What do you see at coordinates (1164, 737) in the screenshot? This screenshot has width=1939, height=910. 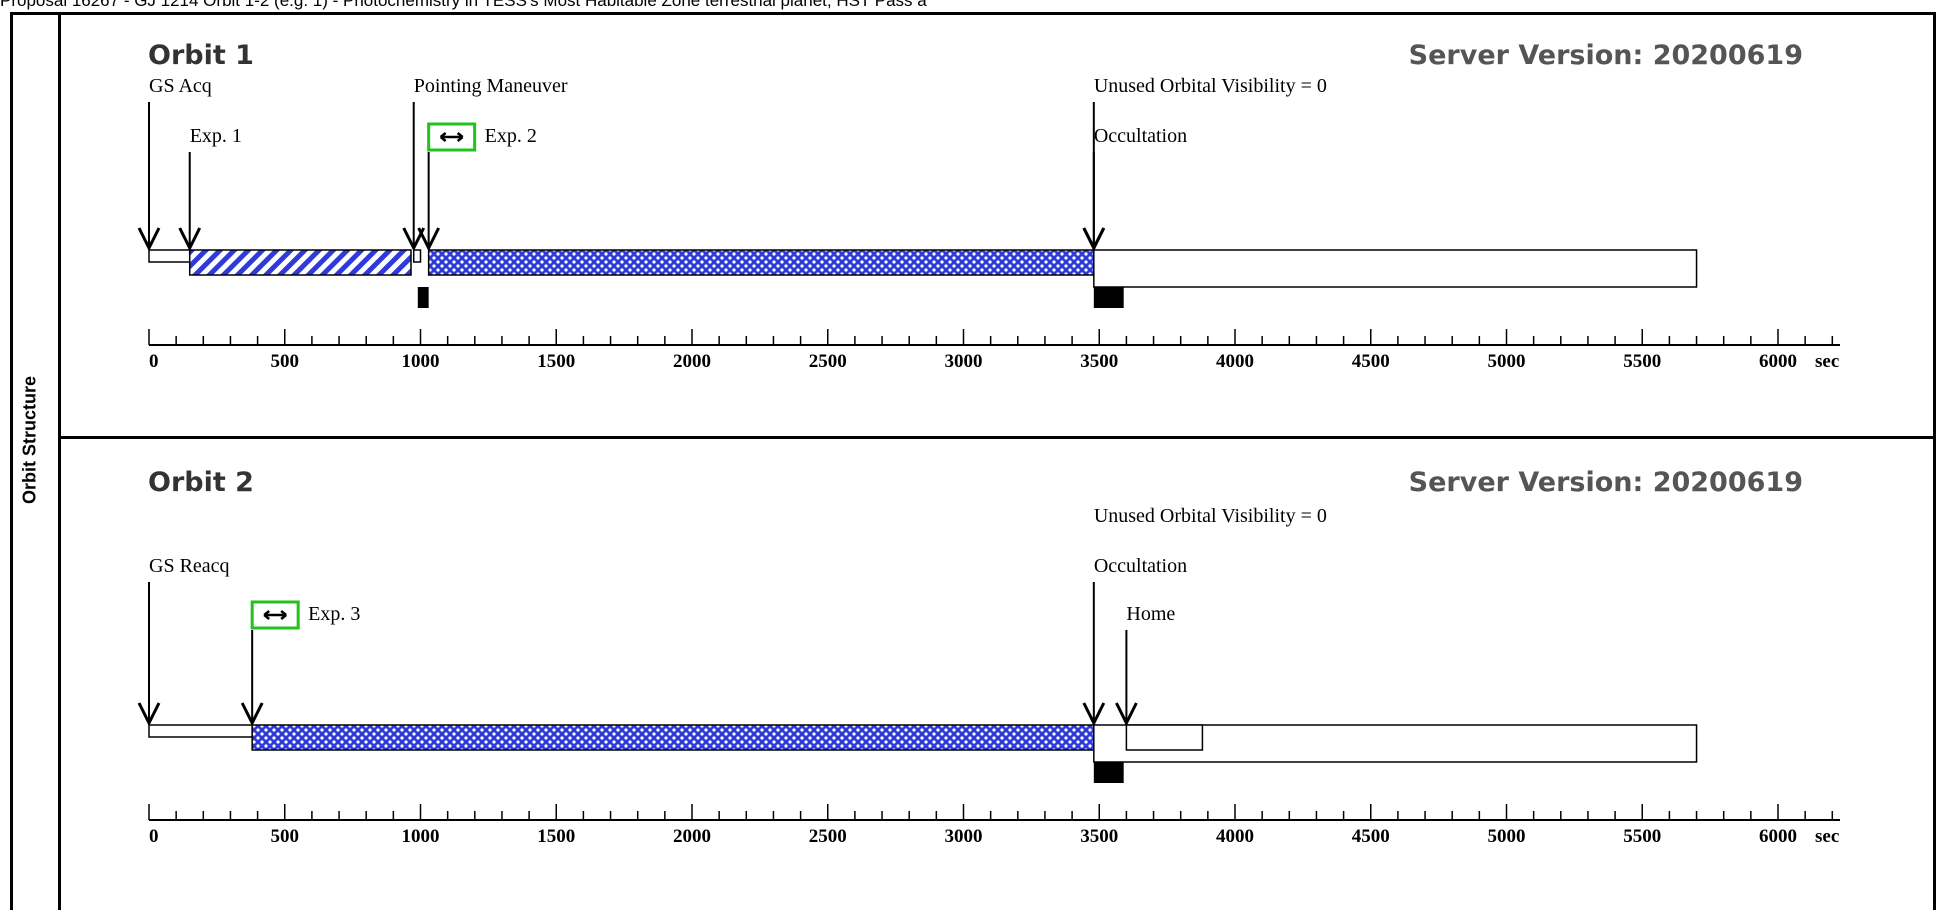 I see `segment-home` at bounding box center [1164, 737].